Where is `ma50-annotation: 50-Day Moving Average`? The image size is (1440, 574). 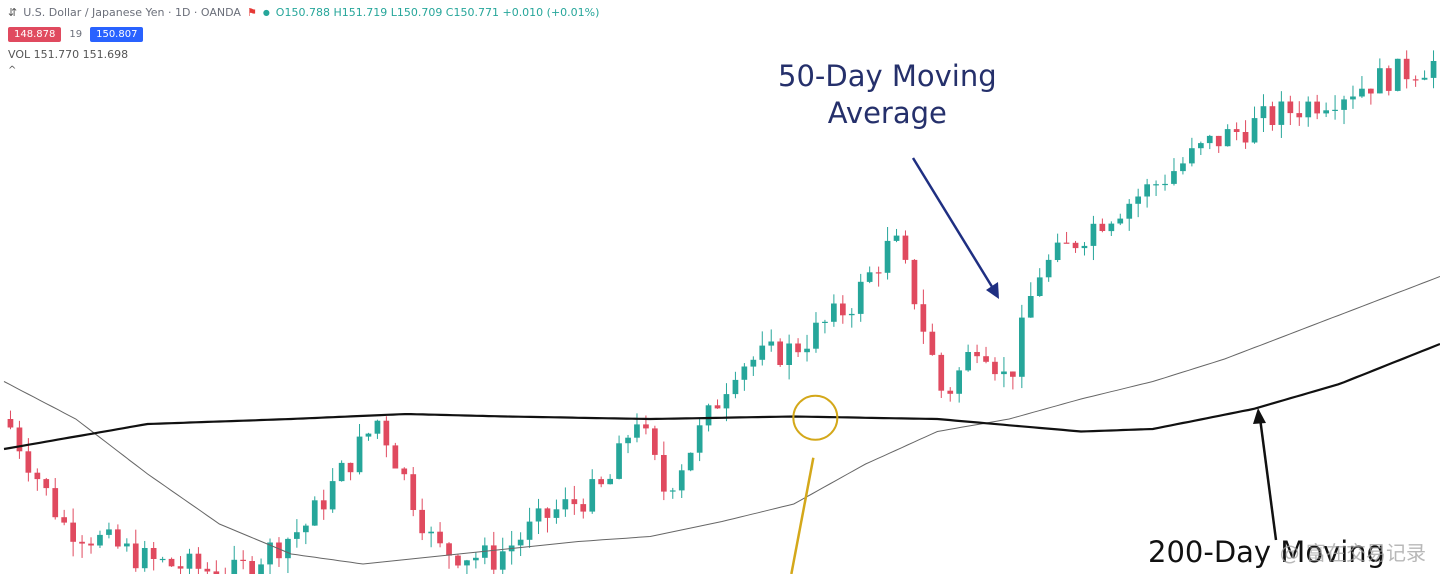
ma50-annotation: 50-Day Moving Average is located at coordinates (887, 94).